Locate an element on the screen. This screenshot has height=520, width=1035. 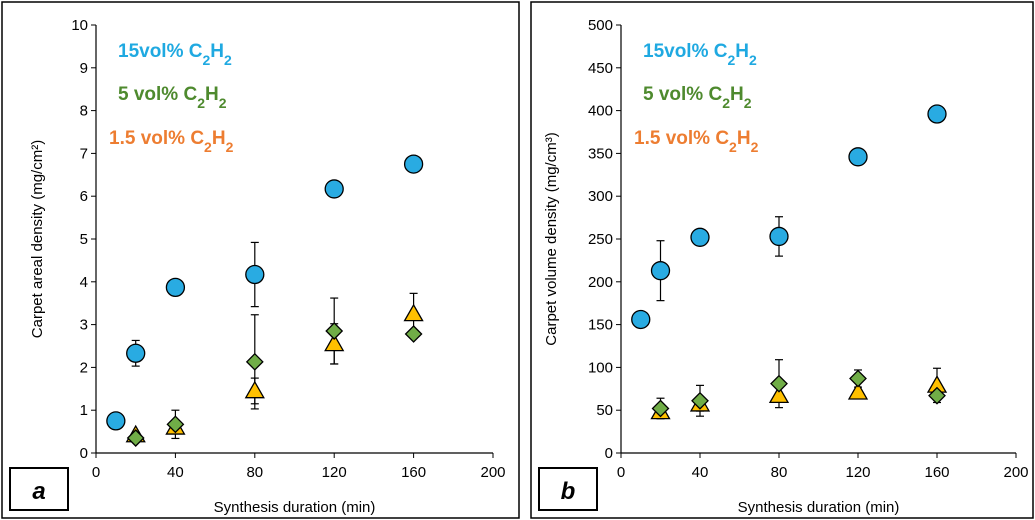
panel-b-ylabel: Carpet volume density (mg/cm³) is located at coordinates (551, 238).